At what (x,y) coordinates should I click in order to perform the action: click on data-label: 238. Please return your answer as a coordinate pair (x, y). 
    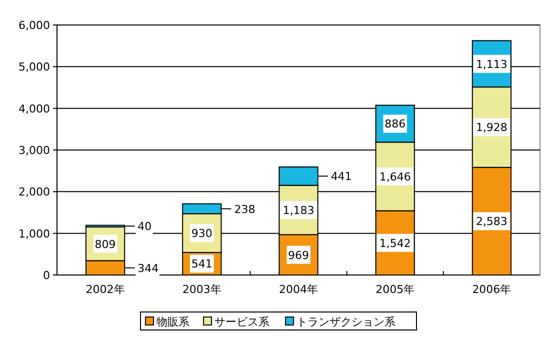
    Looking at the image, I should click on (245, 209).